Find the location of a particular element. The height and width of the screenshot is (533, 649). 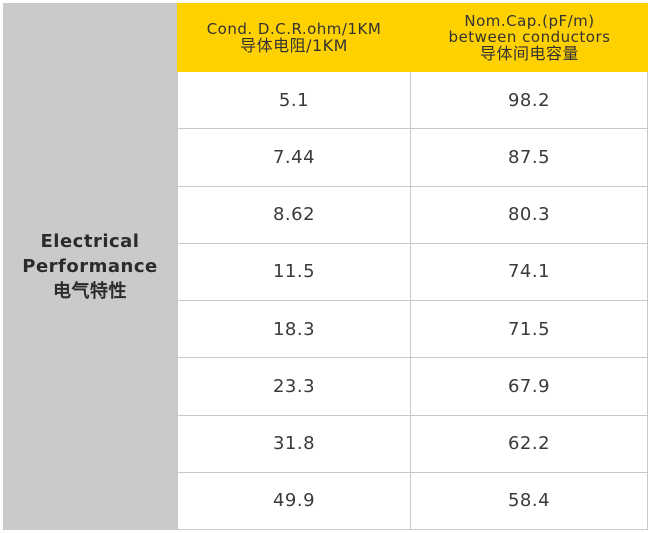

table-cell: 11.5 is located at coordinates (294, 272).